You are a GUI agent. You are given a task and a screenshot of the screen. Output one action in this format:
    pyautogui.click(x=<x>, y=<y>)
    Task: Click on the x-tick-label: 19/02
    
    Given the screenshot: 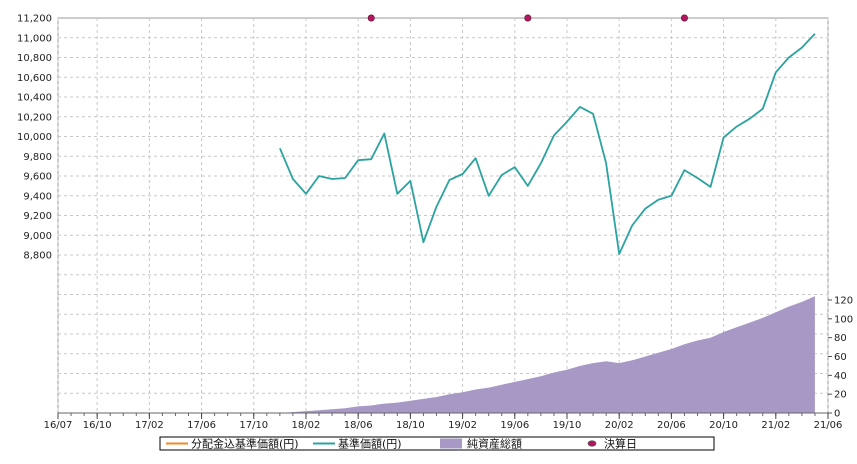 What is the action you would take?
    pyautogui.click(x=462, y=425)
    